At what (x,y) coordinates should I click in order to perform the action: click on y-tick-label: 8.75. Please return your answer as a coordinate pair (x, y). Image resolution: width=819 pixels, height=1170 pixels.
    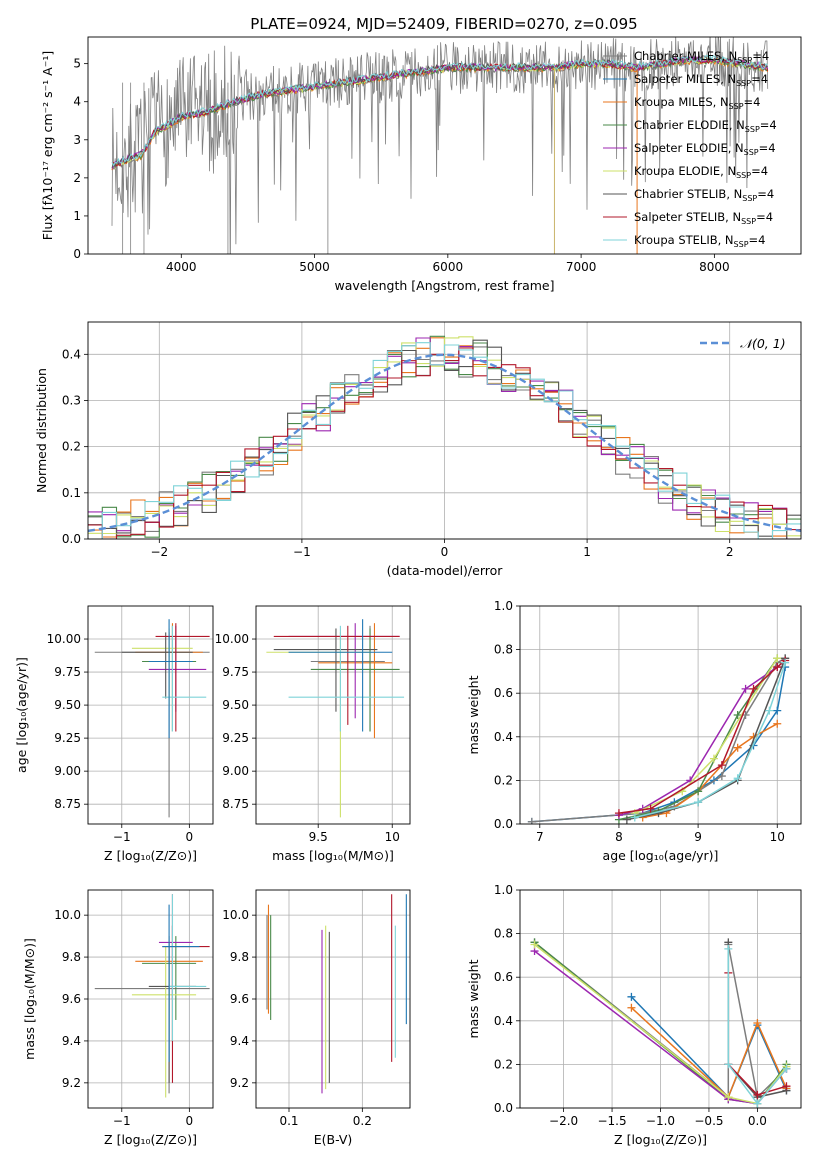
    Looking at the image, I should click on (67, 804).